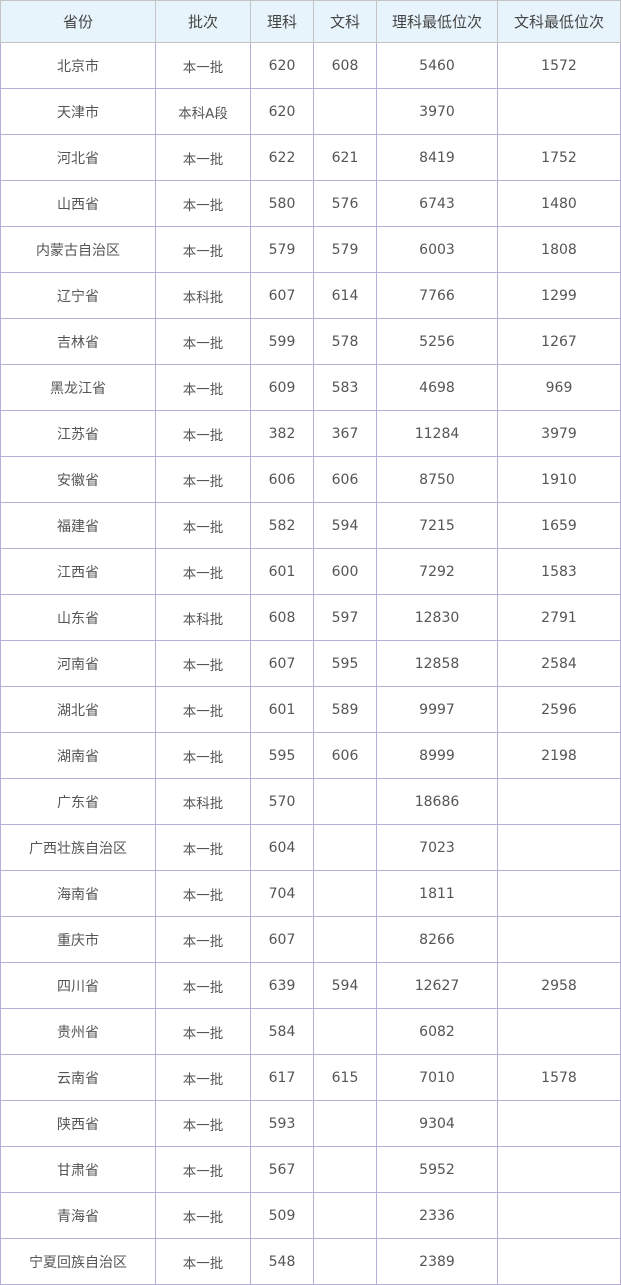  What do you see at coordinates (437, 663) in the screenshot?
I see `cell-science-min-rank: 12858` at bounding box center [437, 663].